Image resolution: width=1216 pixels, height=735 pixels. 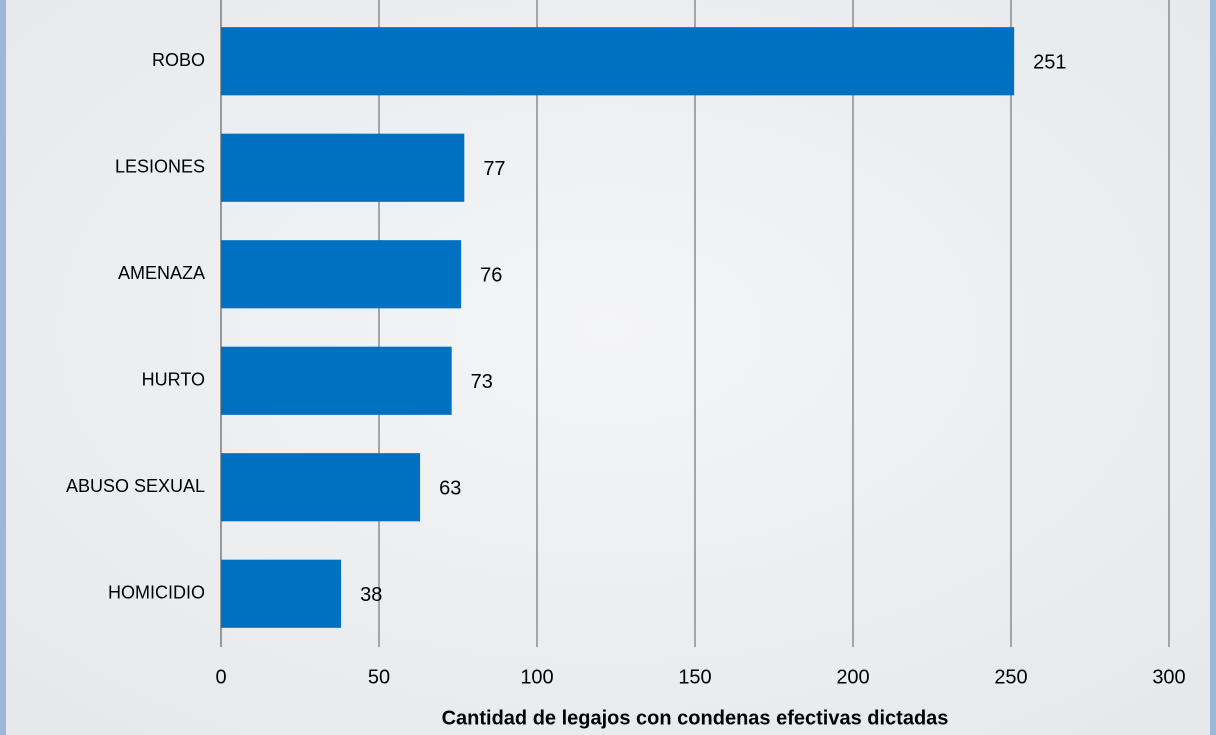 I want to click on y-tick-label: LESIONES, so click(x=160, y=167).